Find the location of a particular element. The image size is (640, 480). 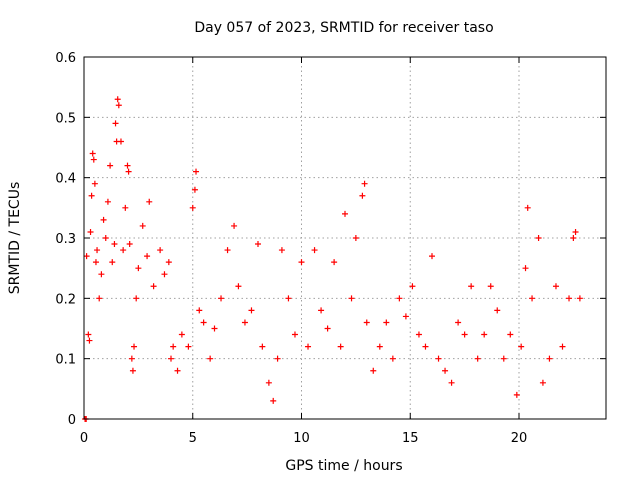

y-tick-label: 0.6 is located at coordinates (65, 58).